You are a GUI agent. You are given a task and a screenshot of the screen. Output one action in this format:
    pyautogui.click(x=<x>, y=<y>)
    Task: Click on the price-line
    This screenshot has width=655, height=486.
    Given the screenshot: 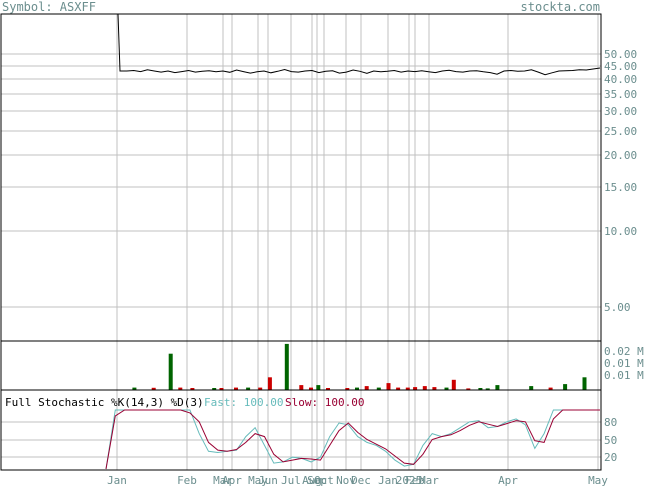 What is the action you would take?
    pyautogui.click(x=359, y=44)
    